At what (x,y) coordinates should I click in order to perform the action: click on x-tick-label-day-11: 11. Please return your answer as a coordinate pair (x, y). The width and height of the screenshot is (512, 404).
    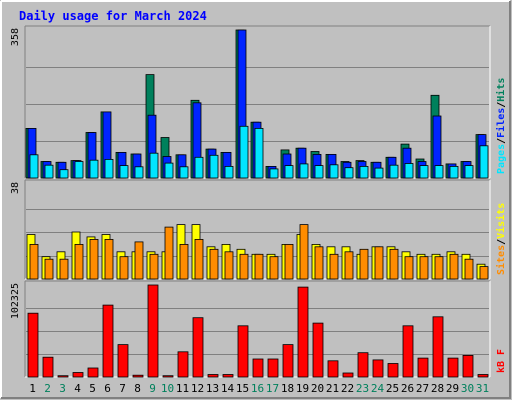
    Looking at the image, I should click on (182, 388).